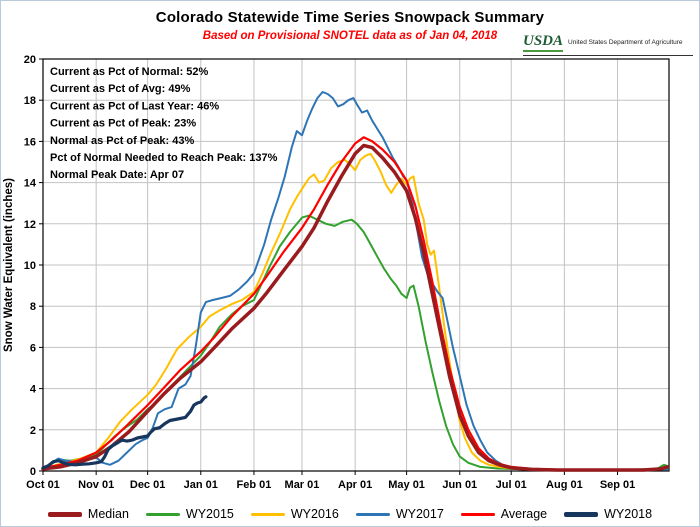 The width and height of the screenshot is (700, 527). I want to click on svg-text: Feb 01, so click(254, 485).